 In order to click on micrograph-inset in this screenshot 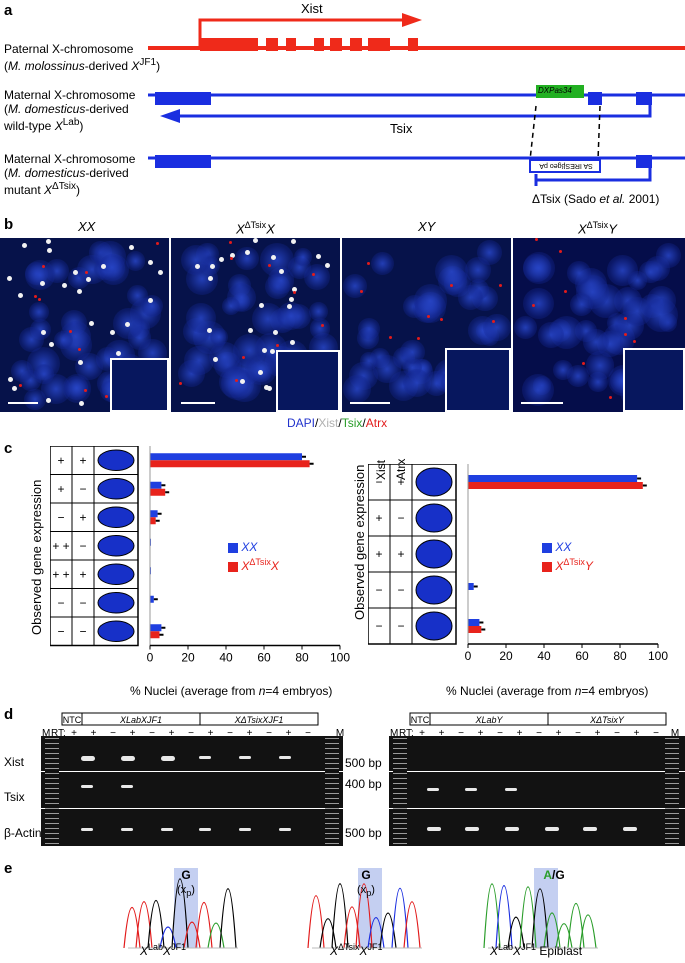, I will do `click(308, 381)`.